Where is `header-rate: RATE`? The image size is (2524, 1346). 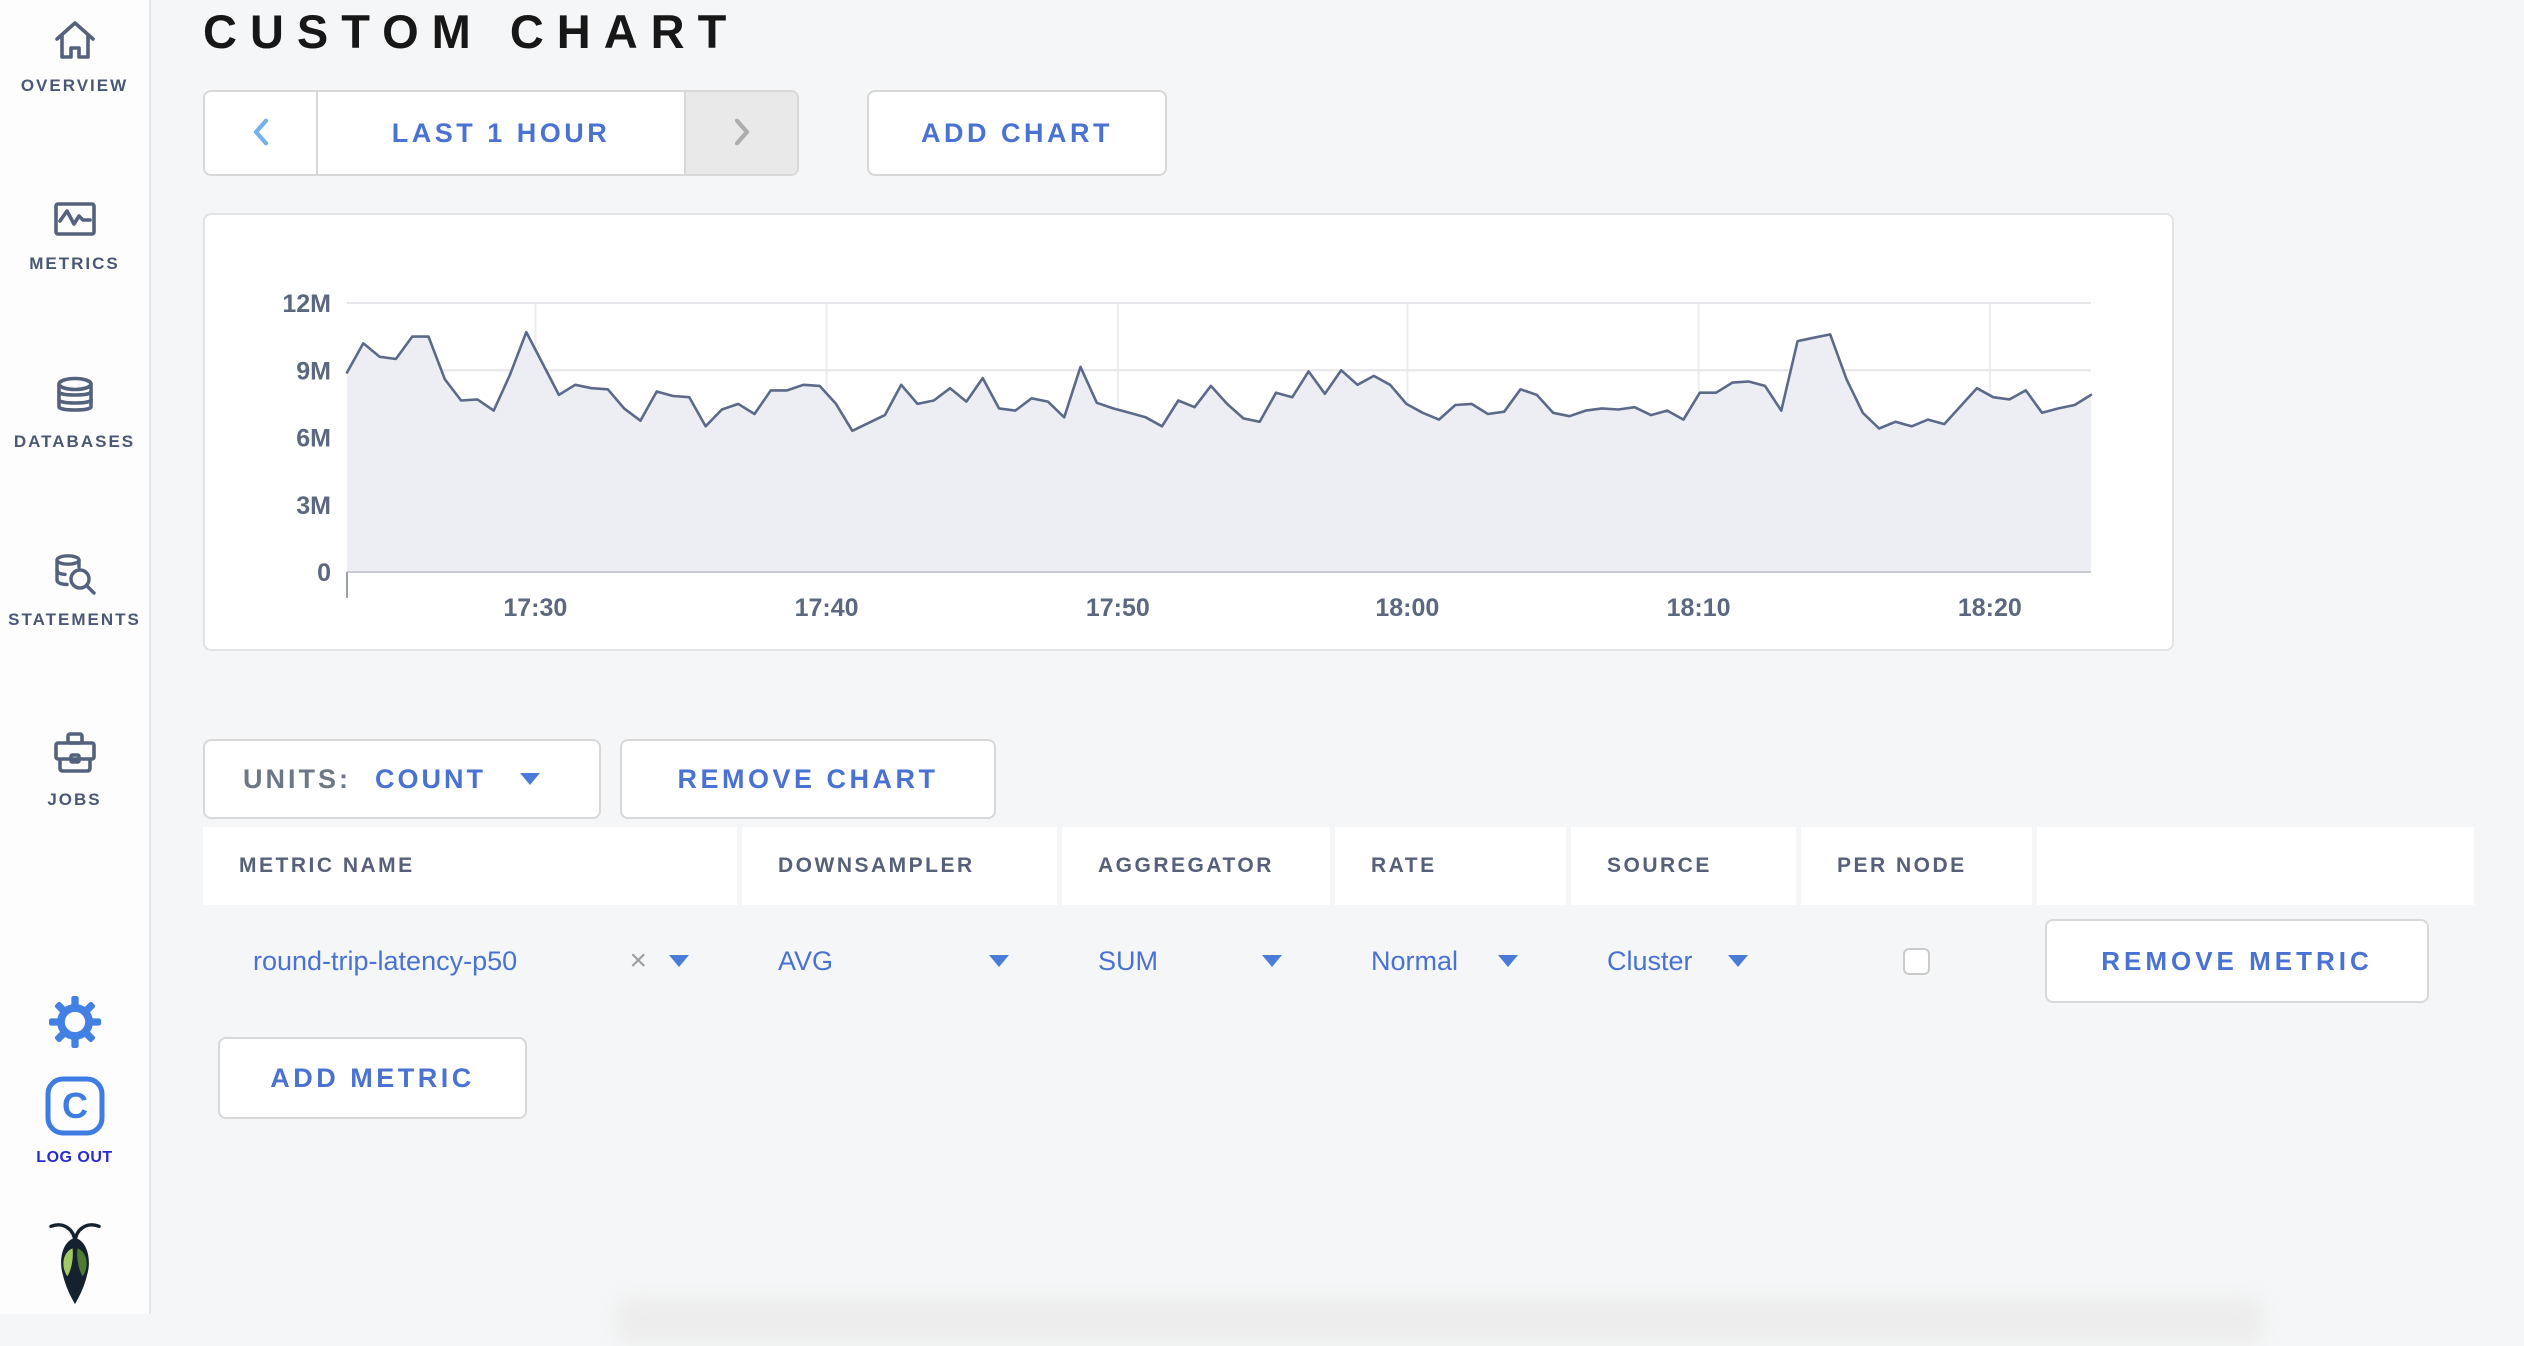 header-rate: RATE is located at coordinates (1450, 866).